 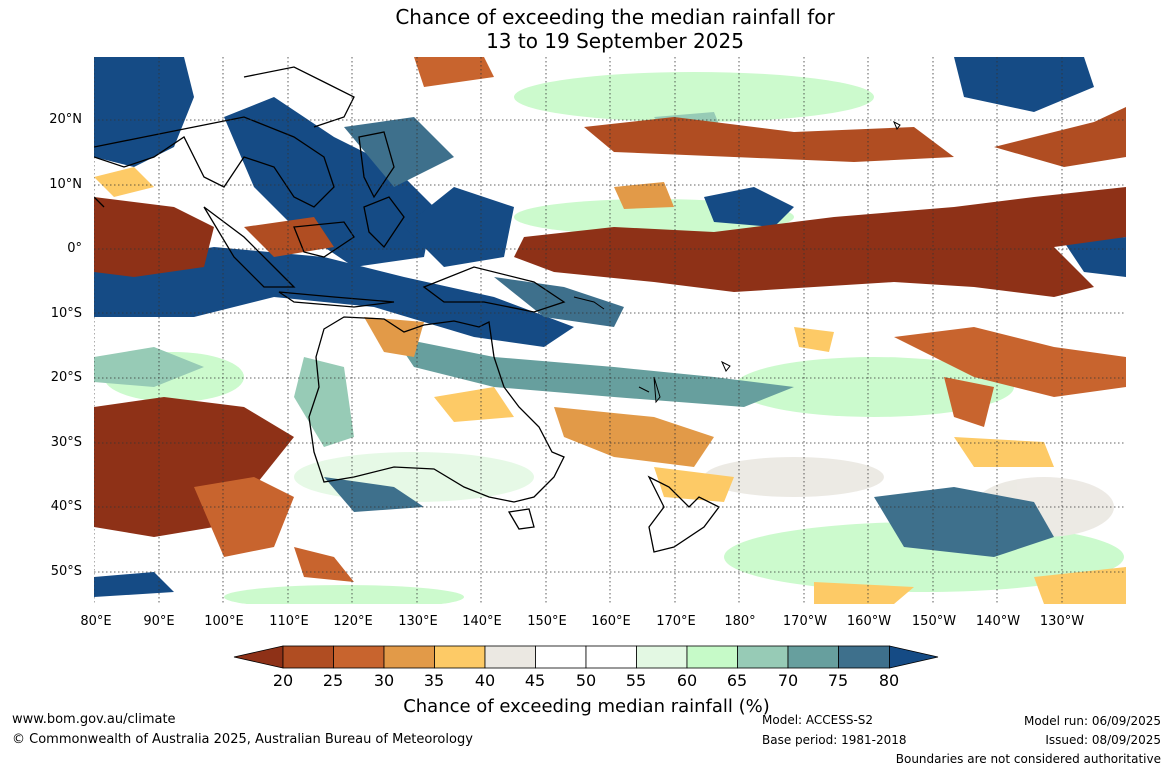 I want to click on lon-label-170e: 170°E, so click(x=676, y=621).